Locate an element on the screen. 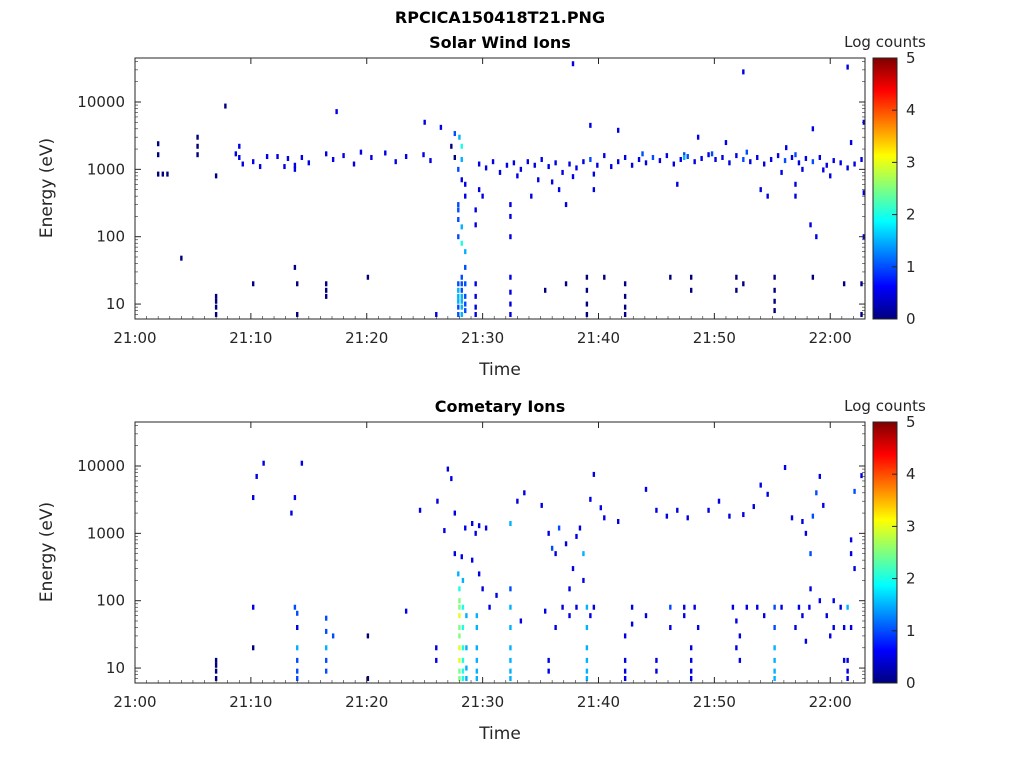 This screenshot has height=768, width=1024. y-tick-label: 10000 is located at coordinates (101, 466).